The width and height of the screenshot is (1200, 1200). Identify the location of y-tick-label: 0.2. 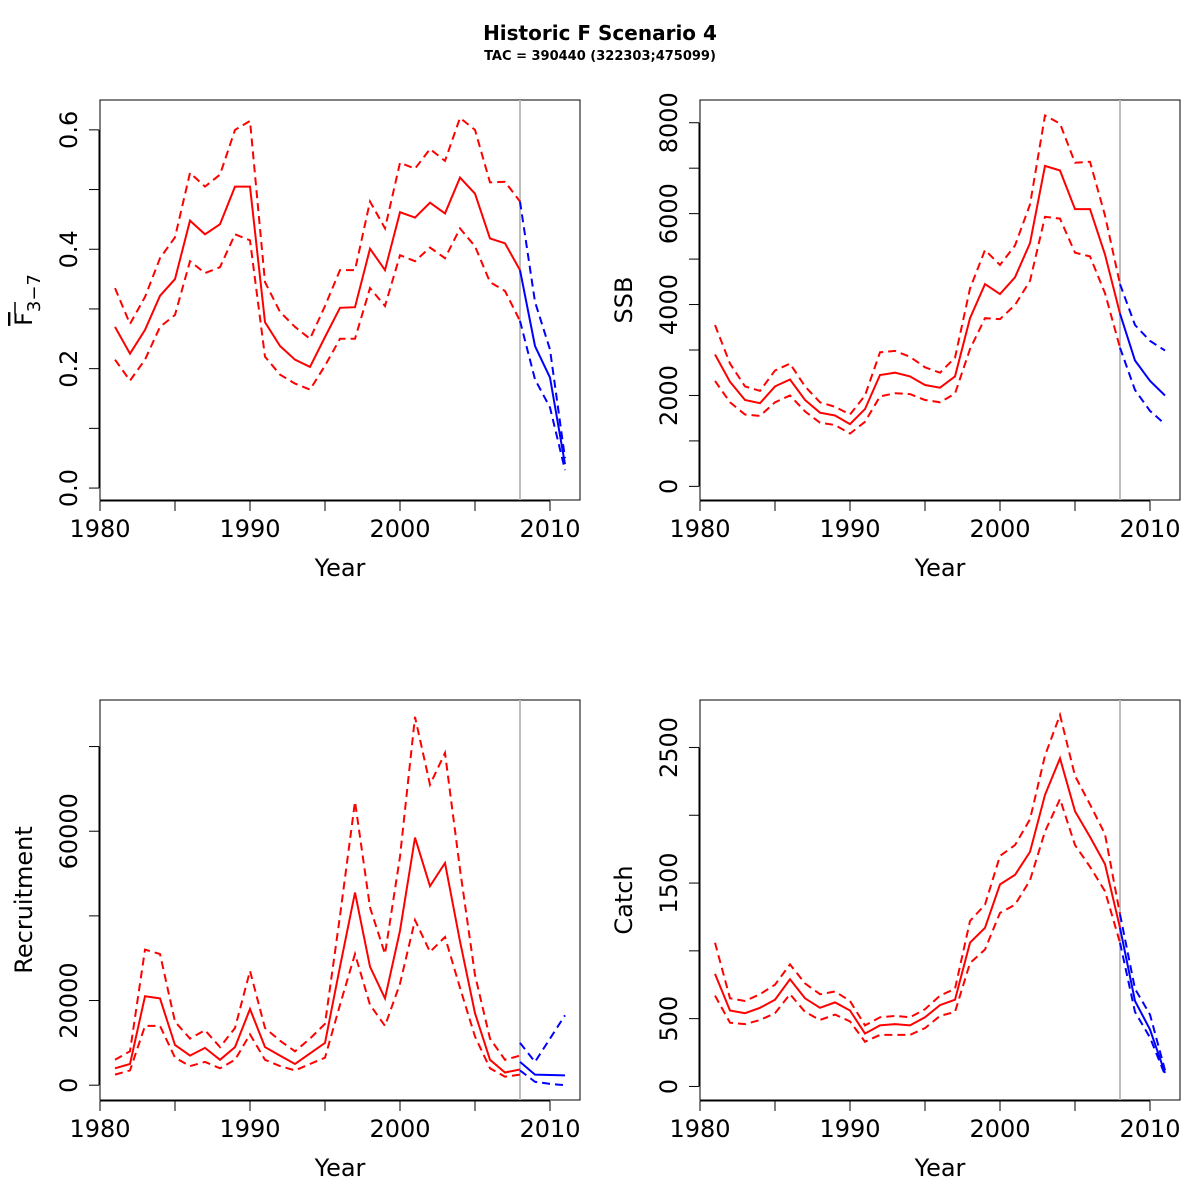
(69, 369).